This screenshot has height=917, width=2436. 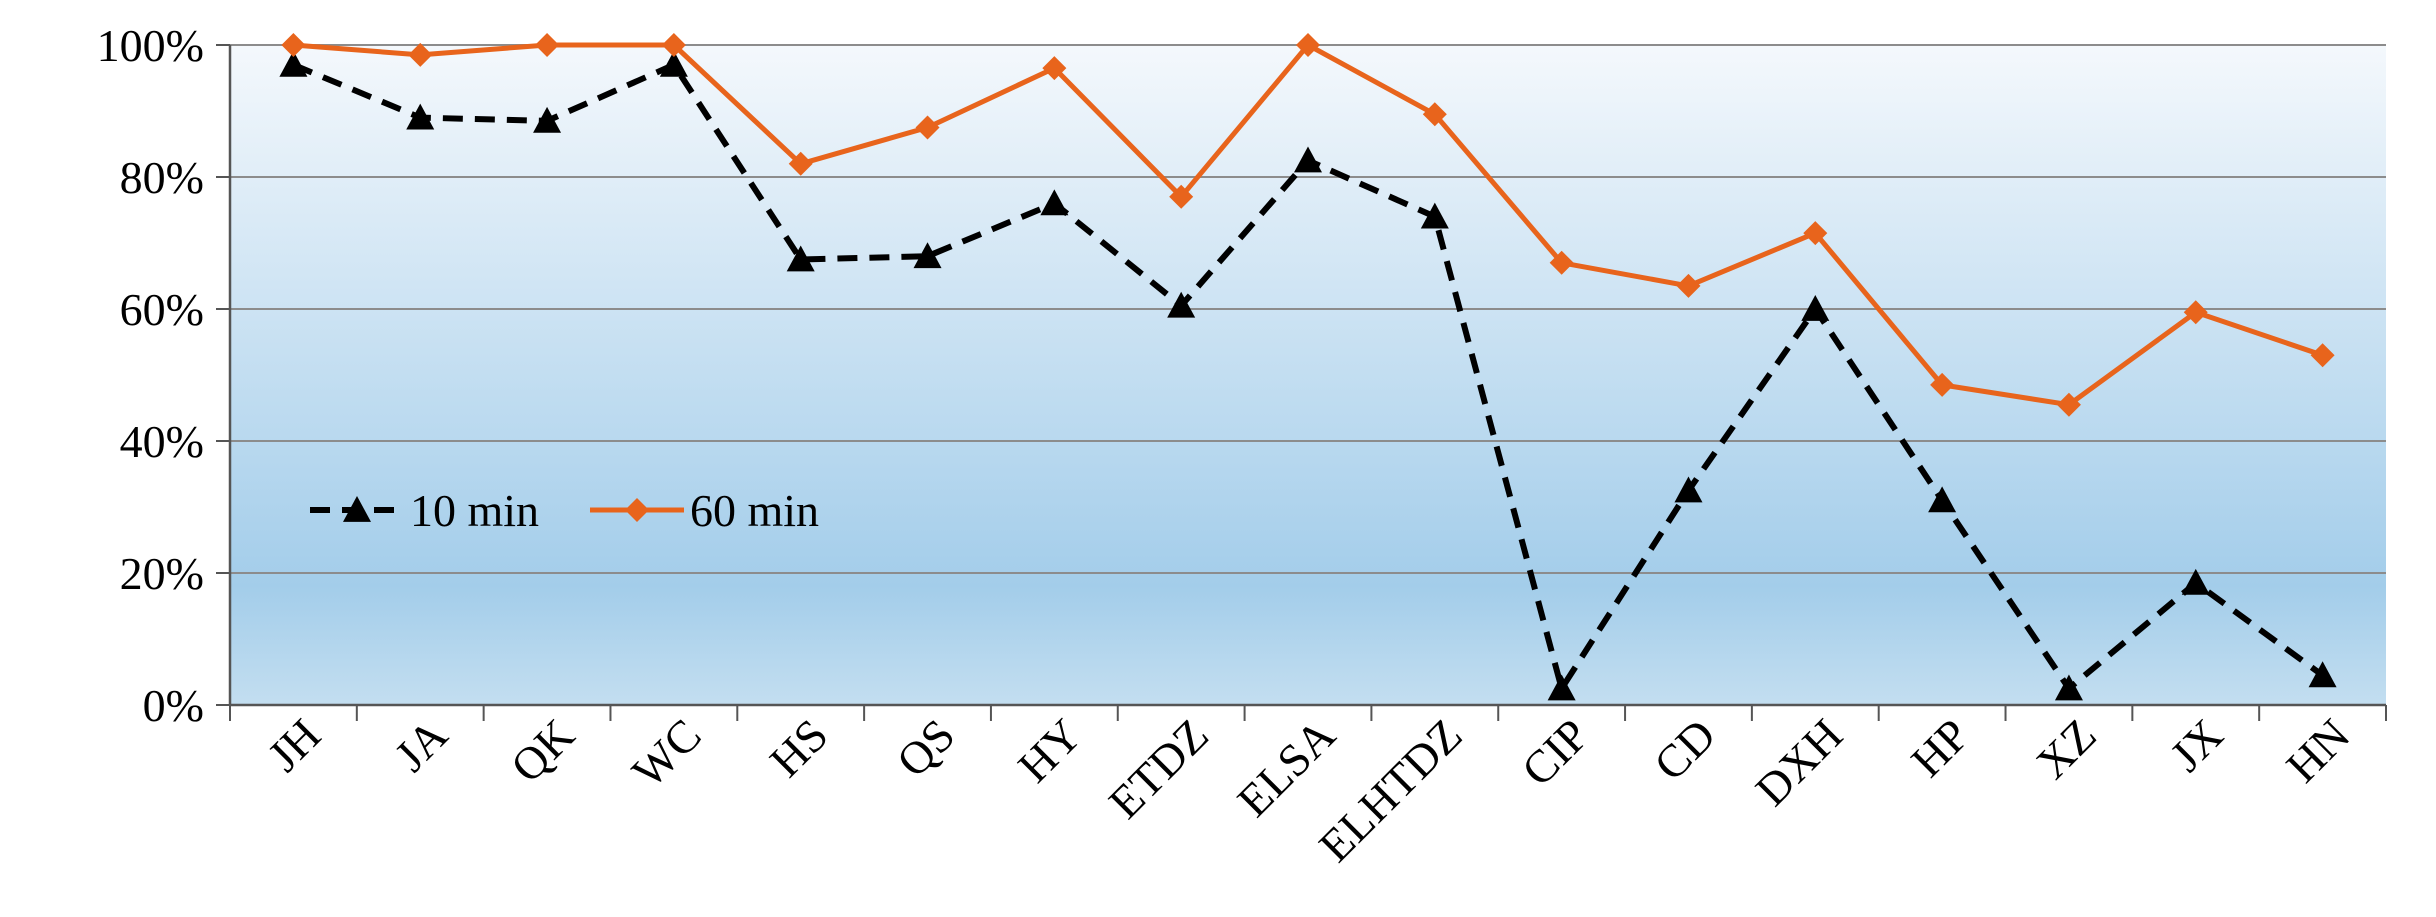 What do you see at coordinates (1390, 790) in the screenshot?
I see `x-tick-label: ELHTDZ` at bounding box center [1390, 790].